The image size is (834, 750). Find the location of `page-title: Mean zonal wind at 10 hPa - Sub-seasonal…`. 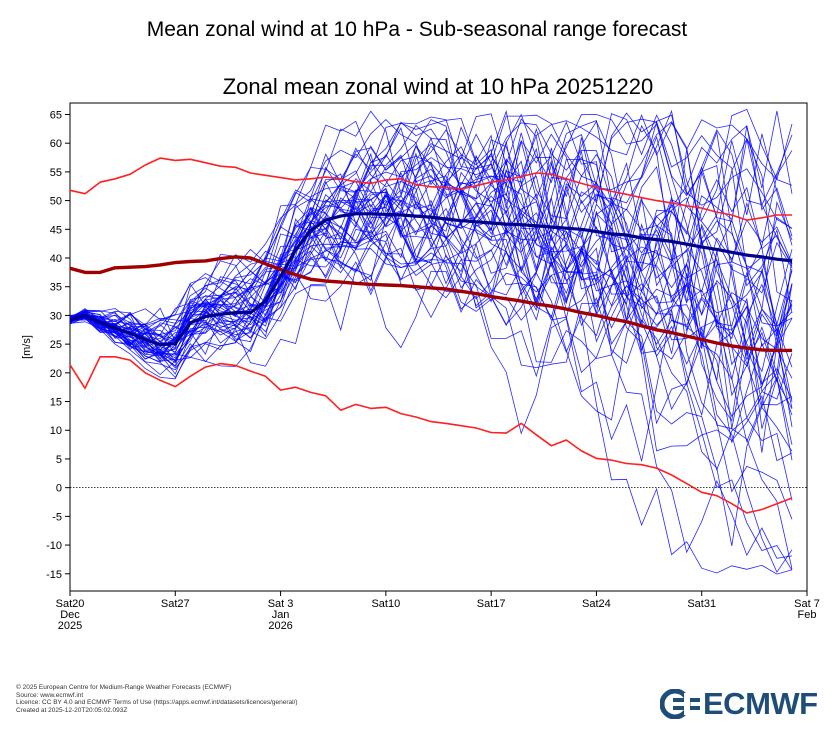

page-title: Mean zonal wind at 10 hPa - Sub-seasonal… is located at coordinates (417, 29).